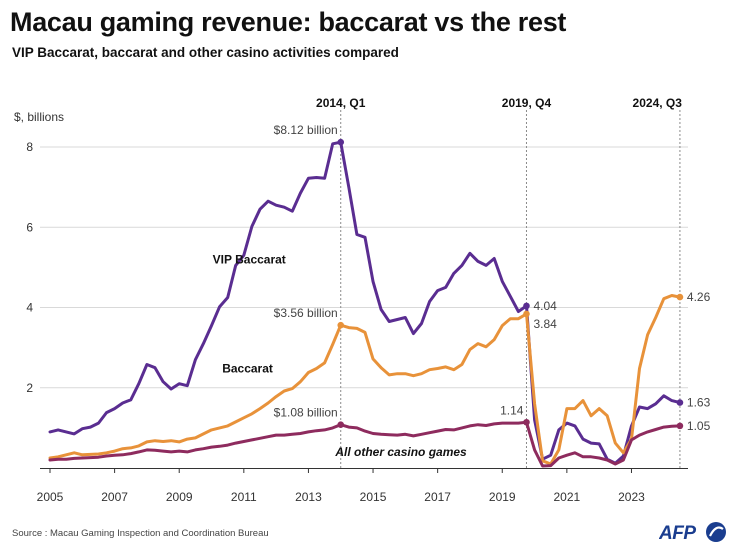 The width and height of the screenshot is (736, 549). I want to click on x-tick-label: 2017, so click(437, 497).